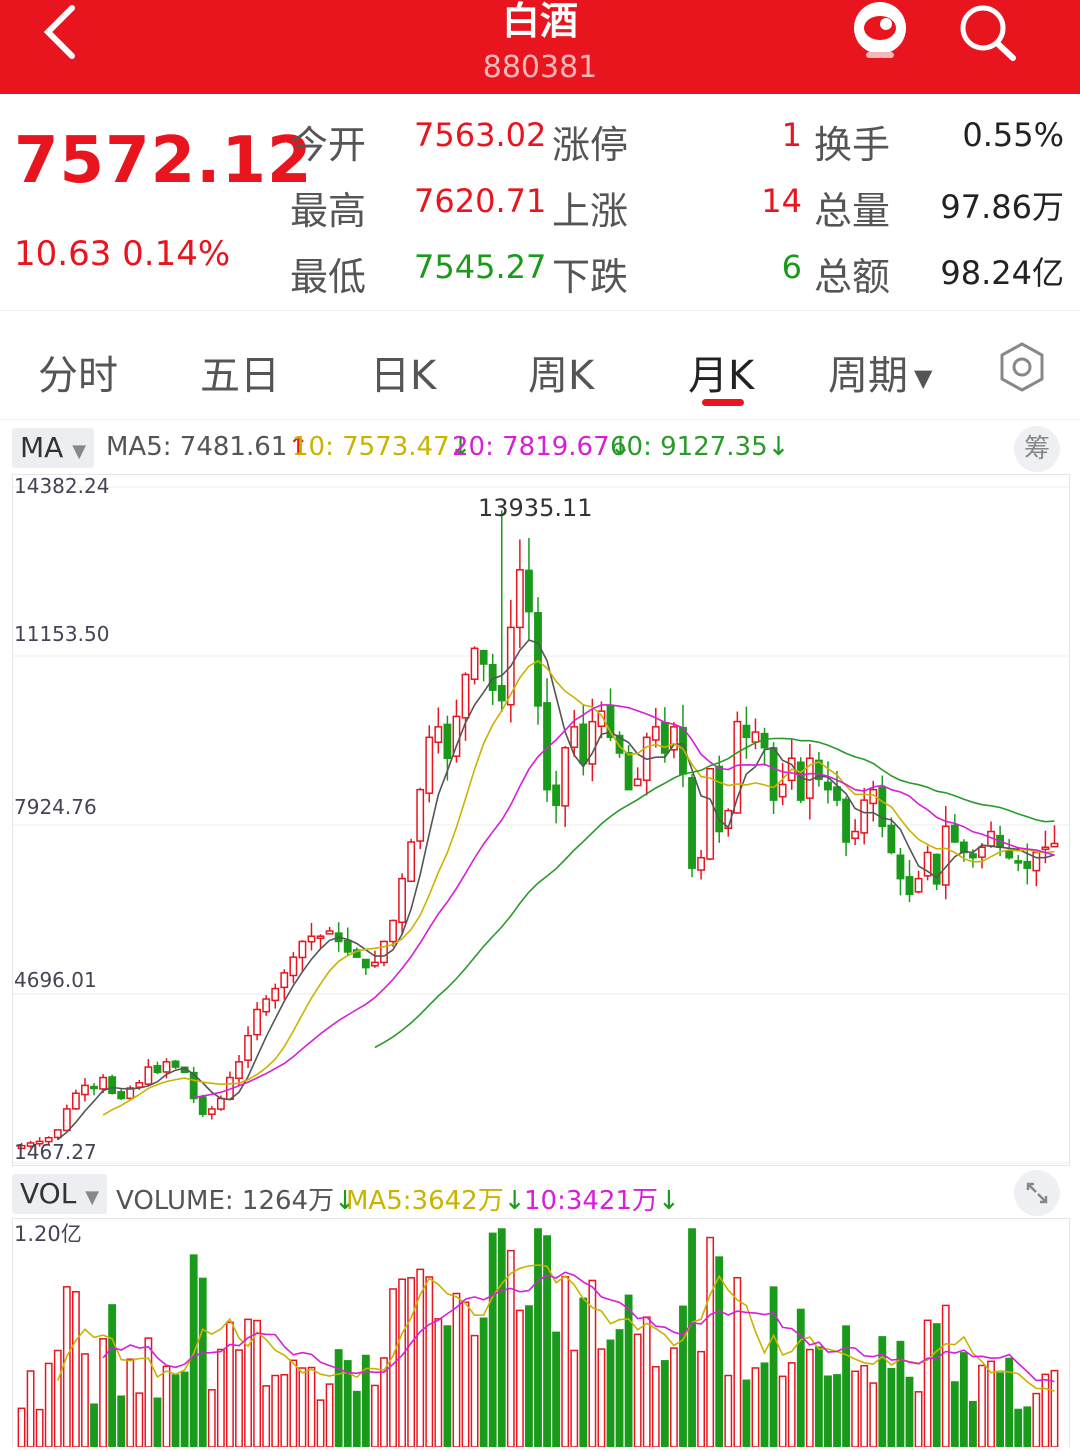  Describe the element at coordinates (1022, 367) in the screenshot. I see `hexagon-gear-icon` at that location.